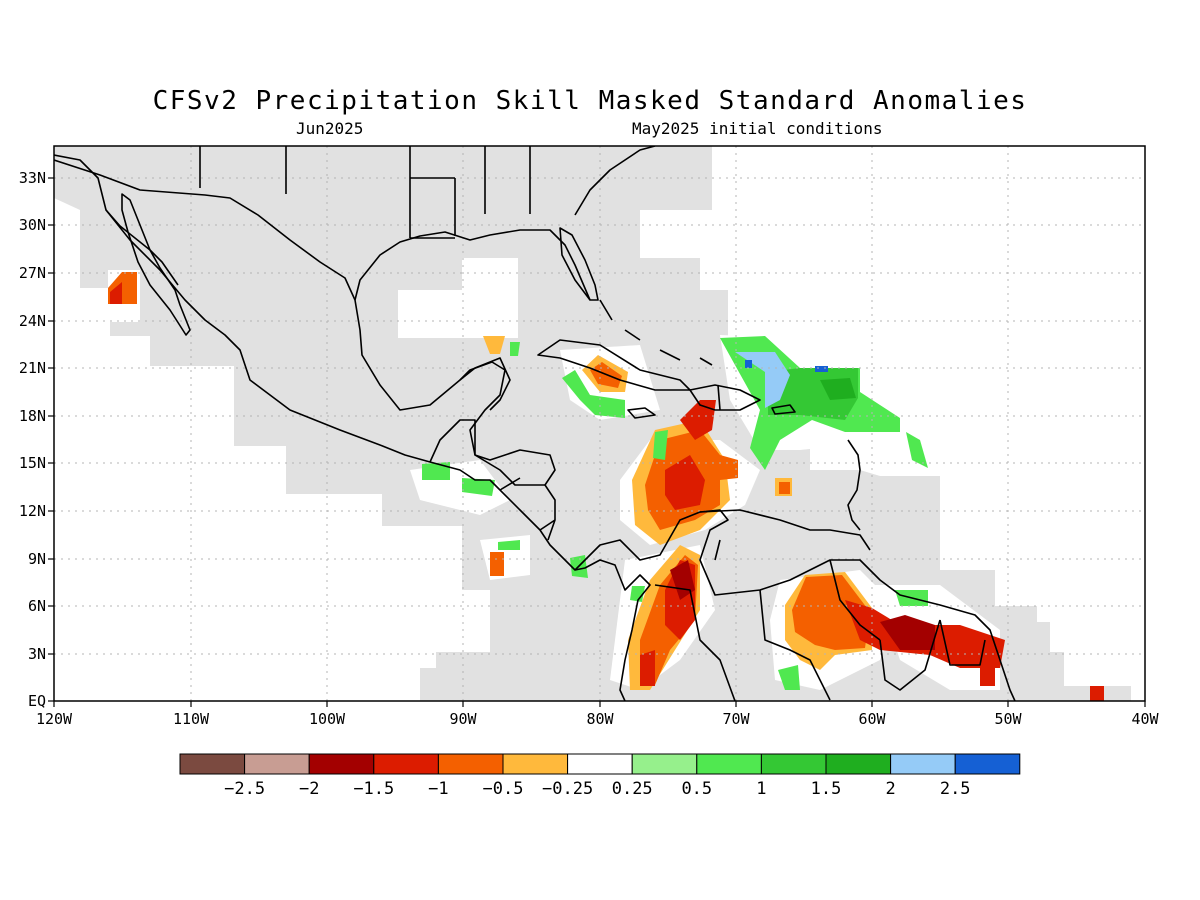 This screenshot has height=900, width=1200. What do you see at coordinates (365, 192) in the screenshot?
I see `us-states` at bounding box center [365, 192].